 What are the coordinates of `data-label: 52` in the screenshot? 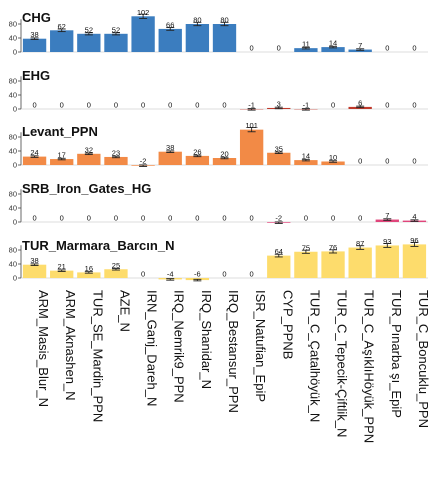 It's located at (89, 29).